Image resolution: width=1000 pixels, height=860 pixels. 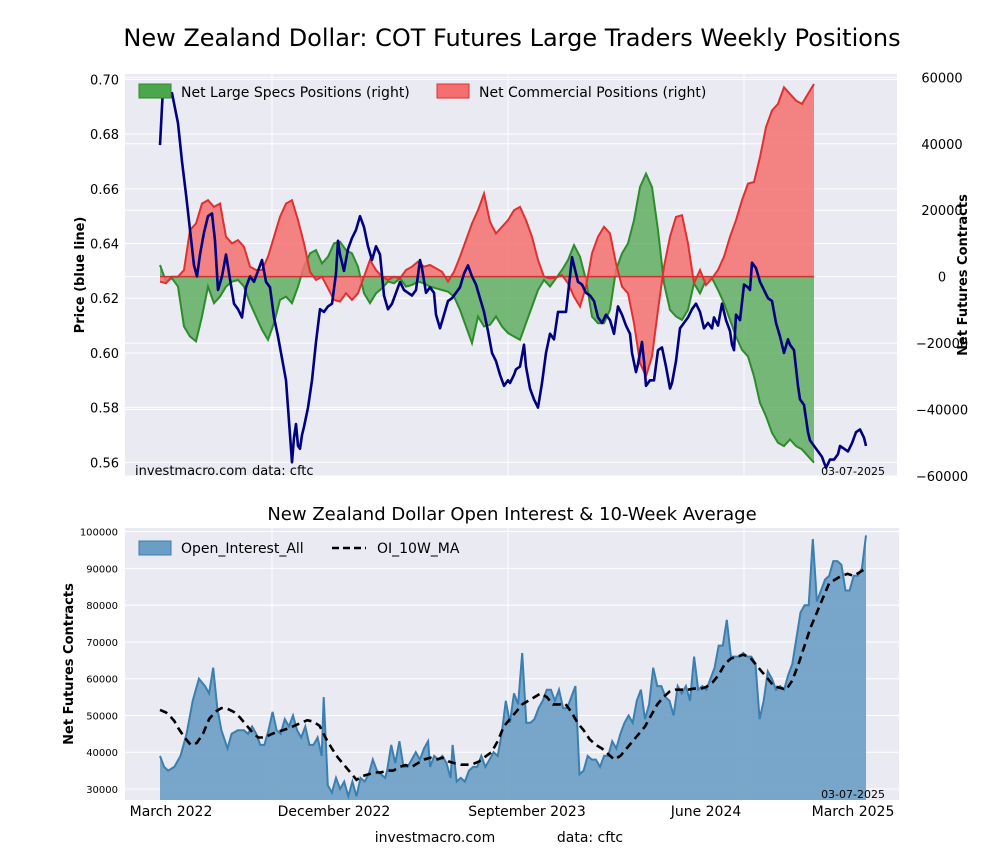 What do you see at coordinates (941, 78) in the screenshot?
I see `contracts-tick-label: 60000` at bounding box center [941, 78].